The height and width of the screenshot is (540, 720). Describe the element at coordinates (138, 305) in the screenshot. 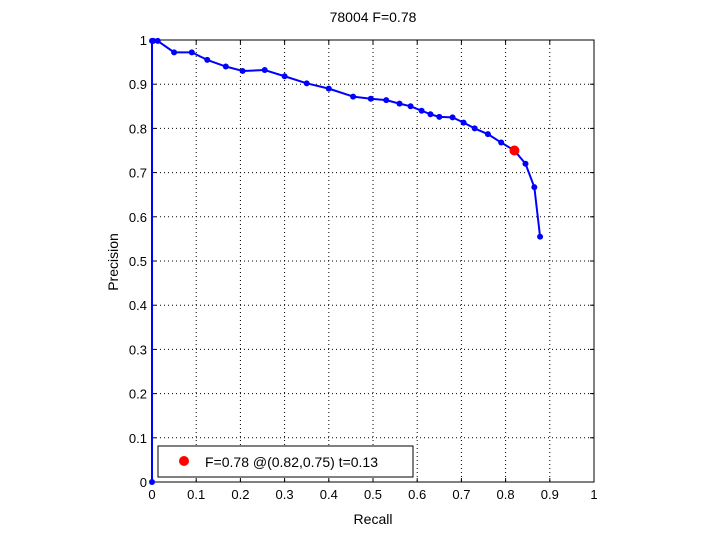

I see `y-tick-label: 0.4` at that location.